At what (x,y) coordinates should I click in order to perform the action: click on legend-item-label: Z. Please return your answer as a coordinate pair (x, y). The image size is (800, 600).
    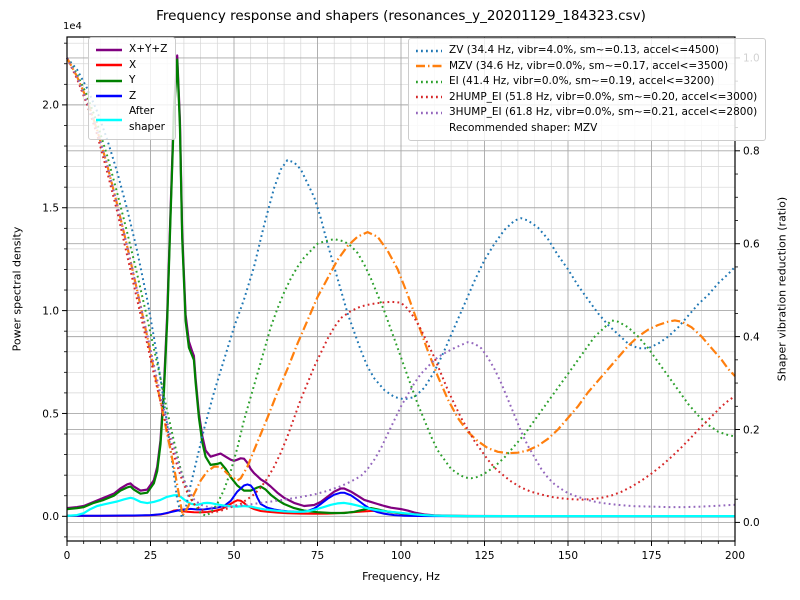
    Looking at the image, I should click on (133, 95).